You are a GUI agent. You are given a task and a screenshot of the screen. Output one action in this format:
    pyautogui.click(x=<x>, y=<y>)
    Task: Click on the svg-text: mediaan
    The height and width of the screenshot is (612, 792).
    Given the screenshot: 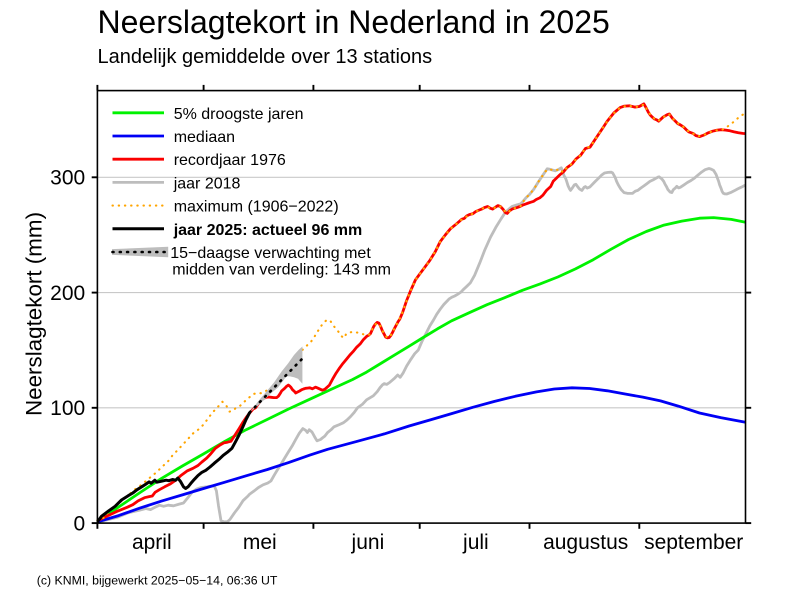 What is the action you would take?
    pyautogui.click(x=204, y=137)
    